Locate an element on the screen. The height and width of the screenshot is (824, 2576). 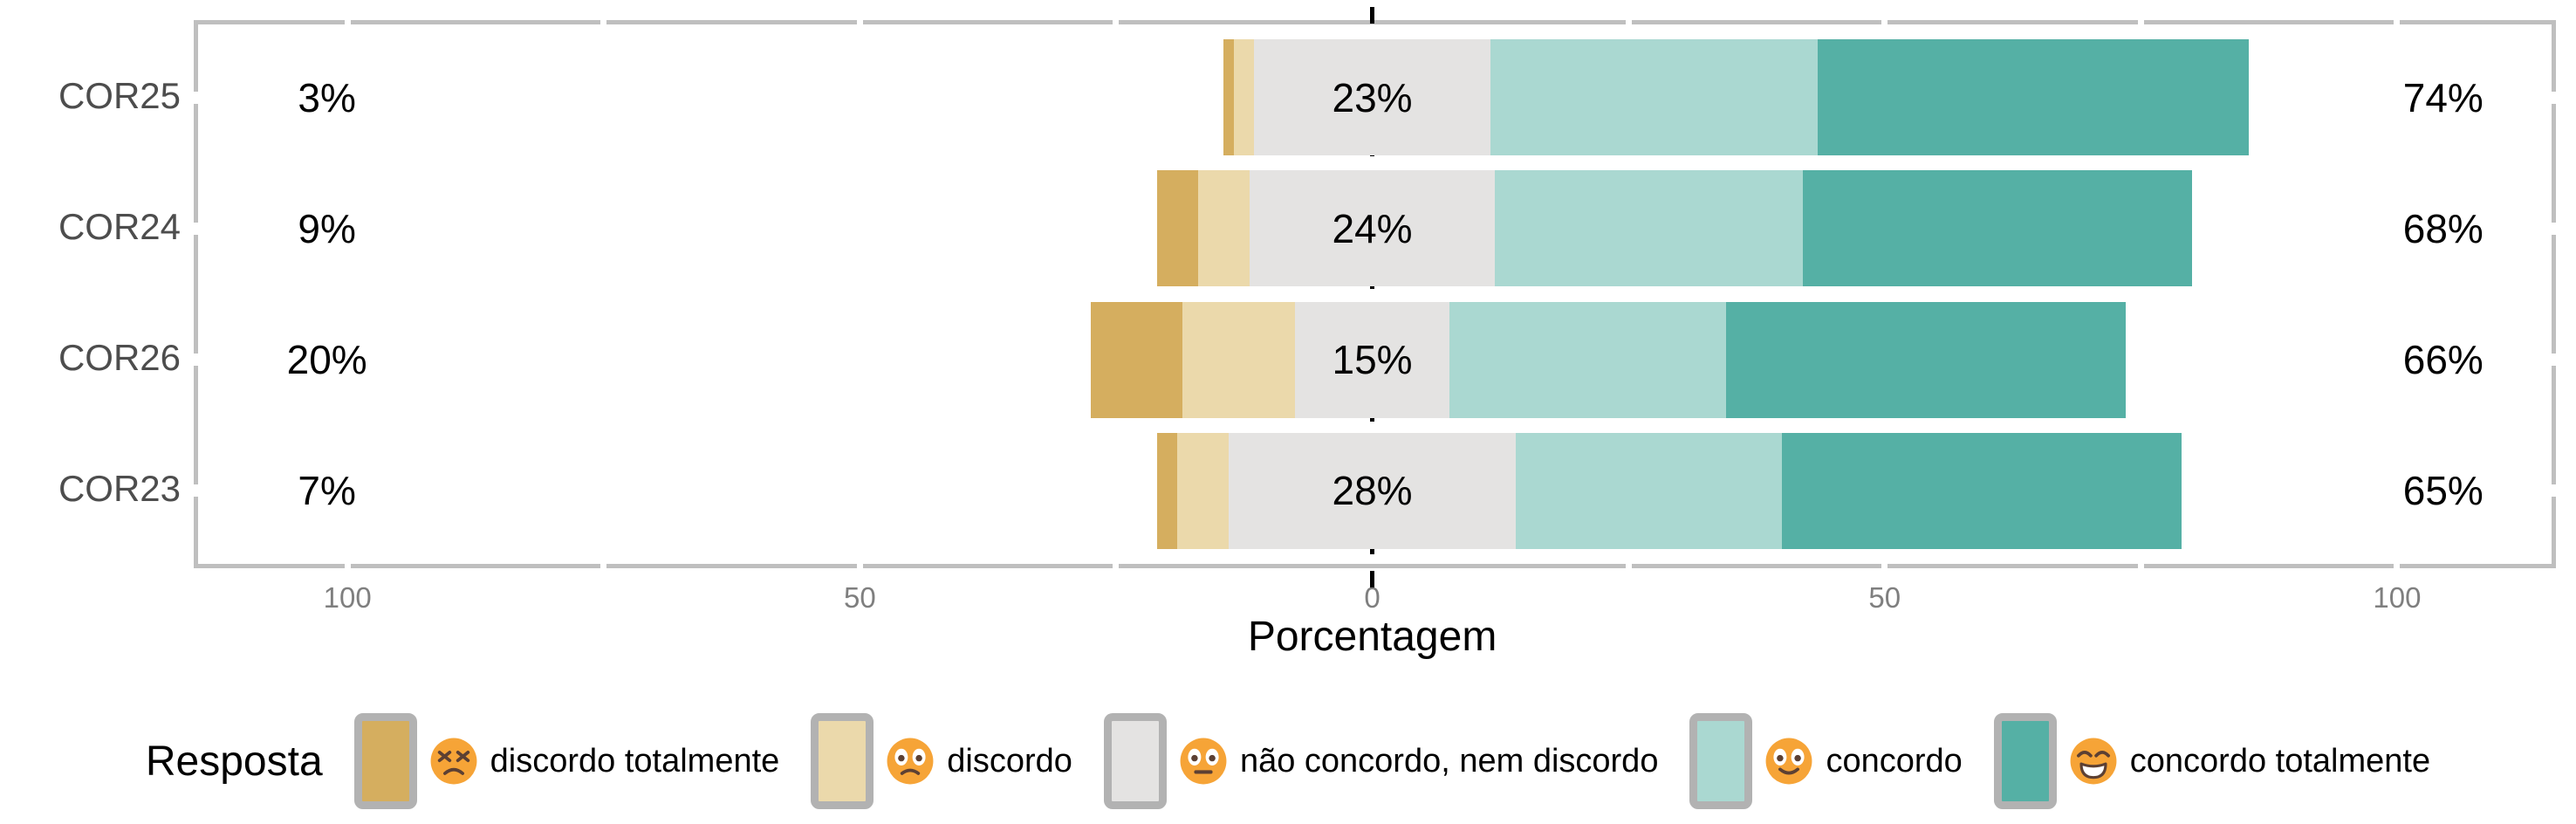
legend-item-discordo: discordo is located at coordinates (941, 761).